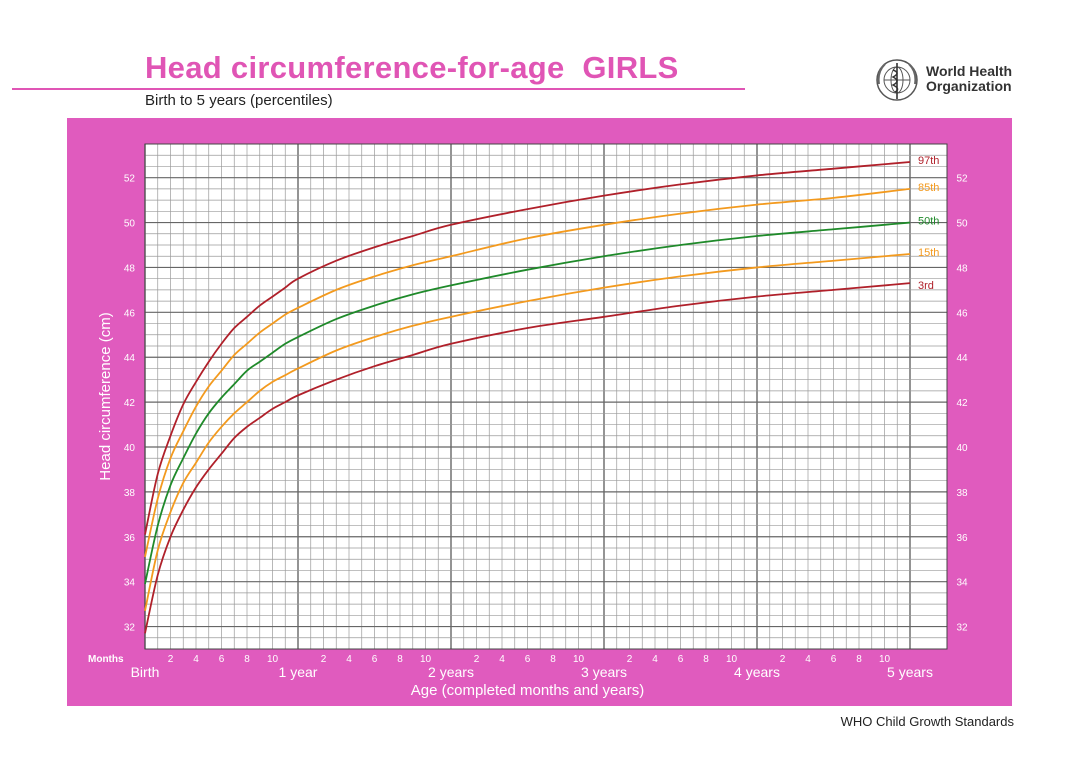 The image size is (1080, 760). Describe the element at coordinates (969, 71) in the screenshot. I see `organization-name-line1: World Health` at that location.